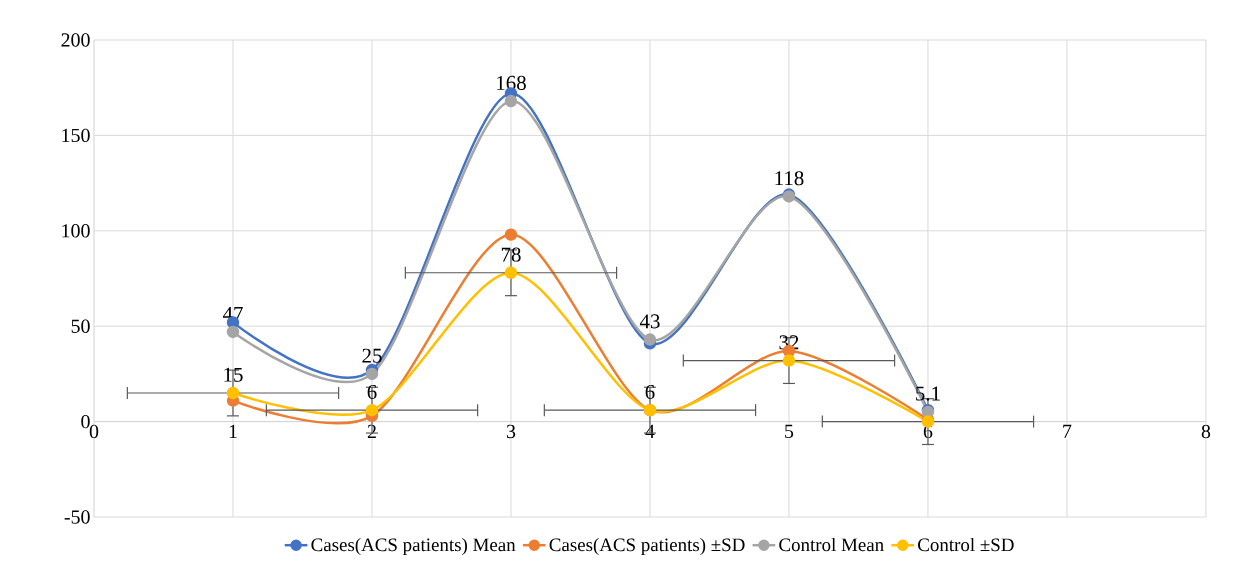 This screenshot has width=1238, height=582. Describe the element at coordinates (371, 431) in the screenshot. I see `x-tick-label: 2` at that location.